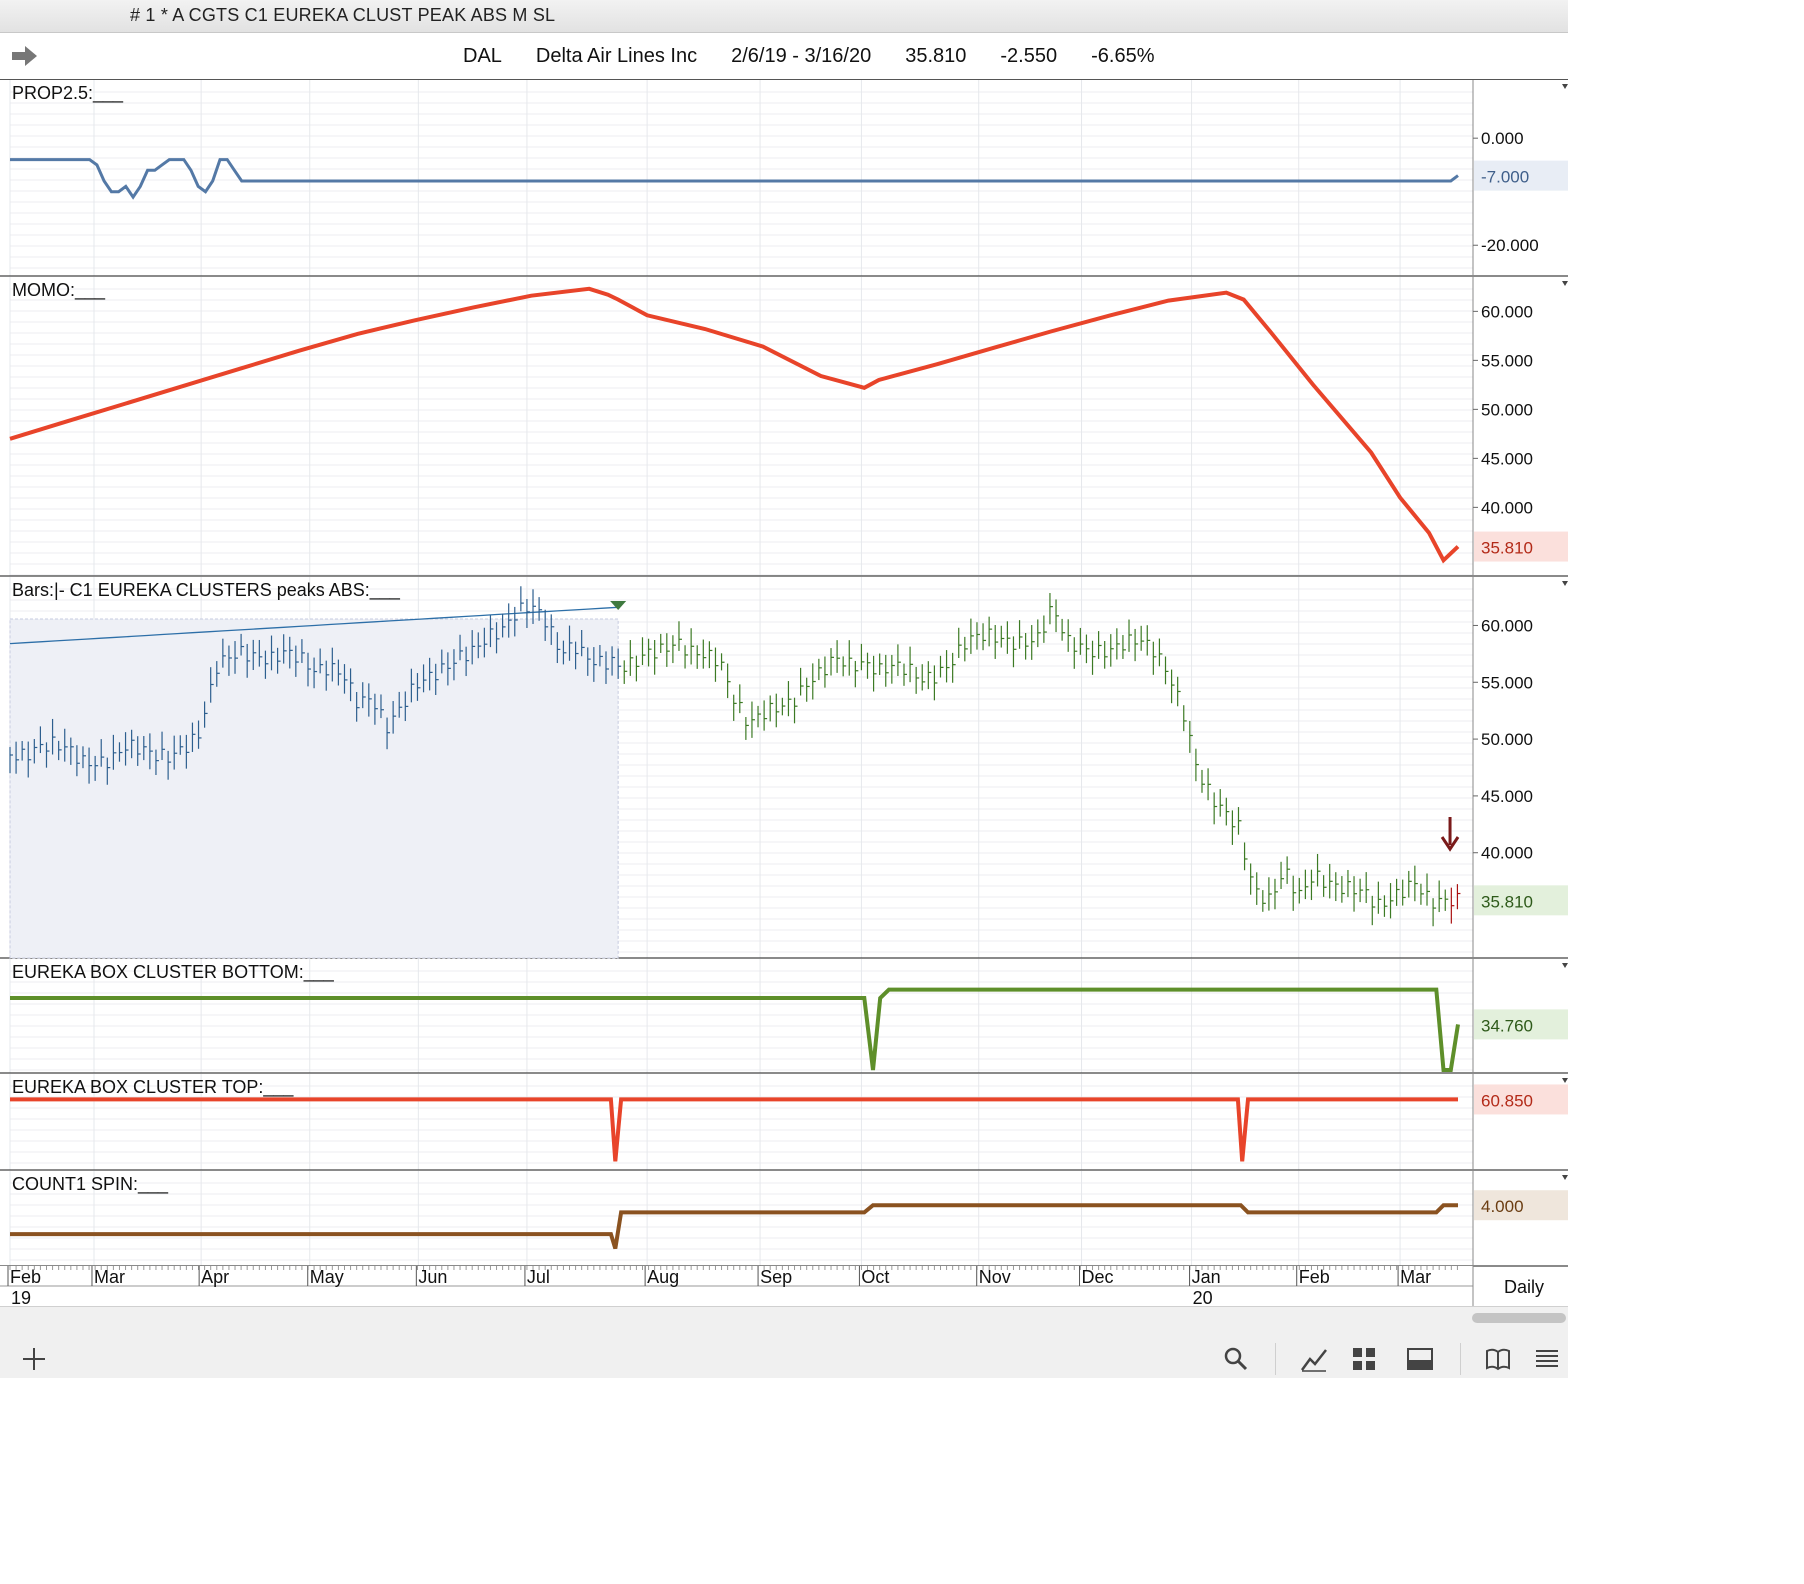 This screenshot has height=1584, width=1804. What do you see at coordinates (24, 56) in the screenshot?
I see `forward-arrow-icon` at bounding box center [24, 56].